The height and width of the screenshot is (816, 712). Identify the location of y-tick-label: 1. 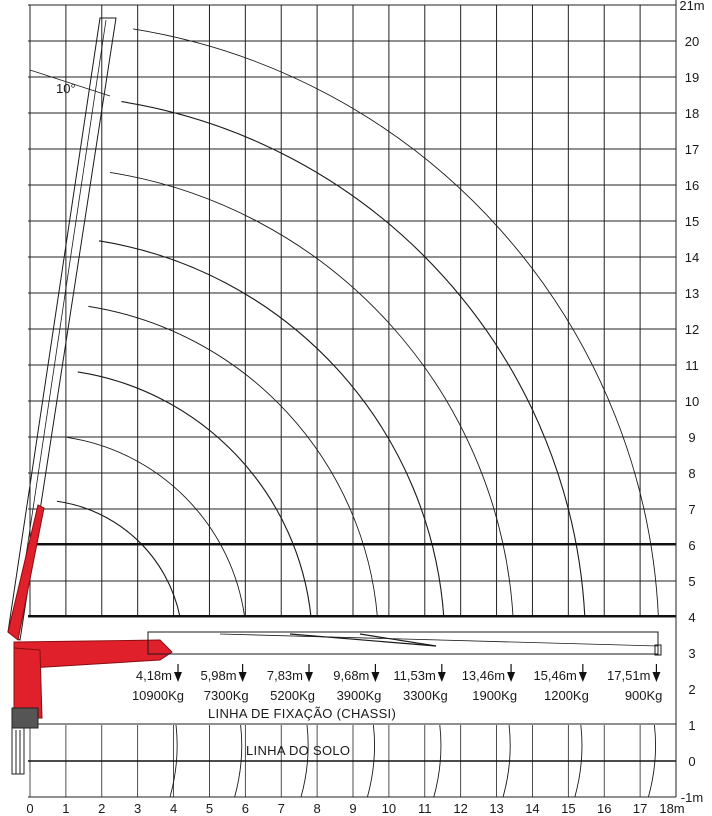
(691, 725).